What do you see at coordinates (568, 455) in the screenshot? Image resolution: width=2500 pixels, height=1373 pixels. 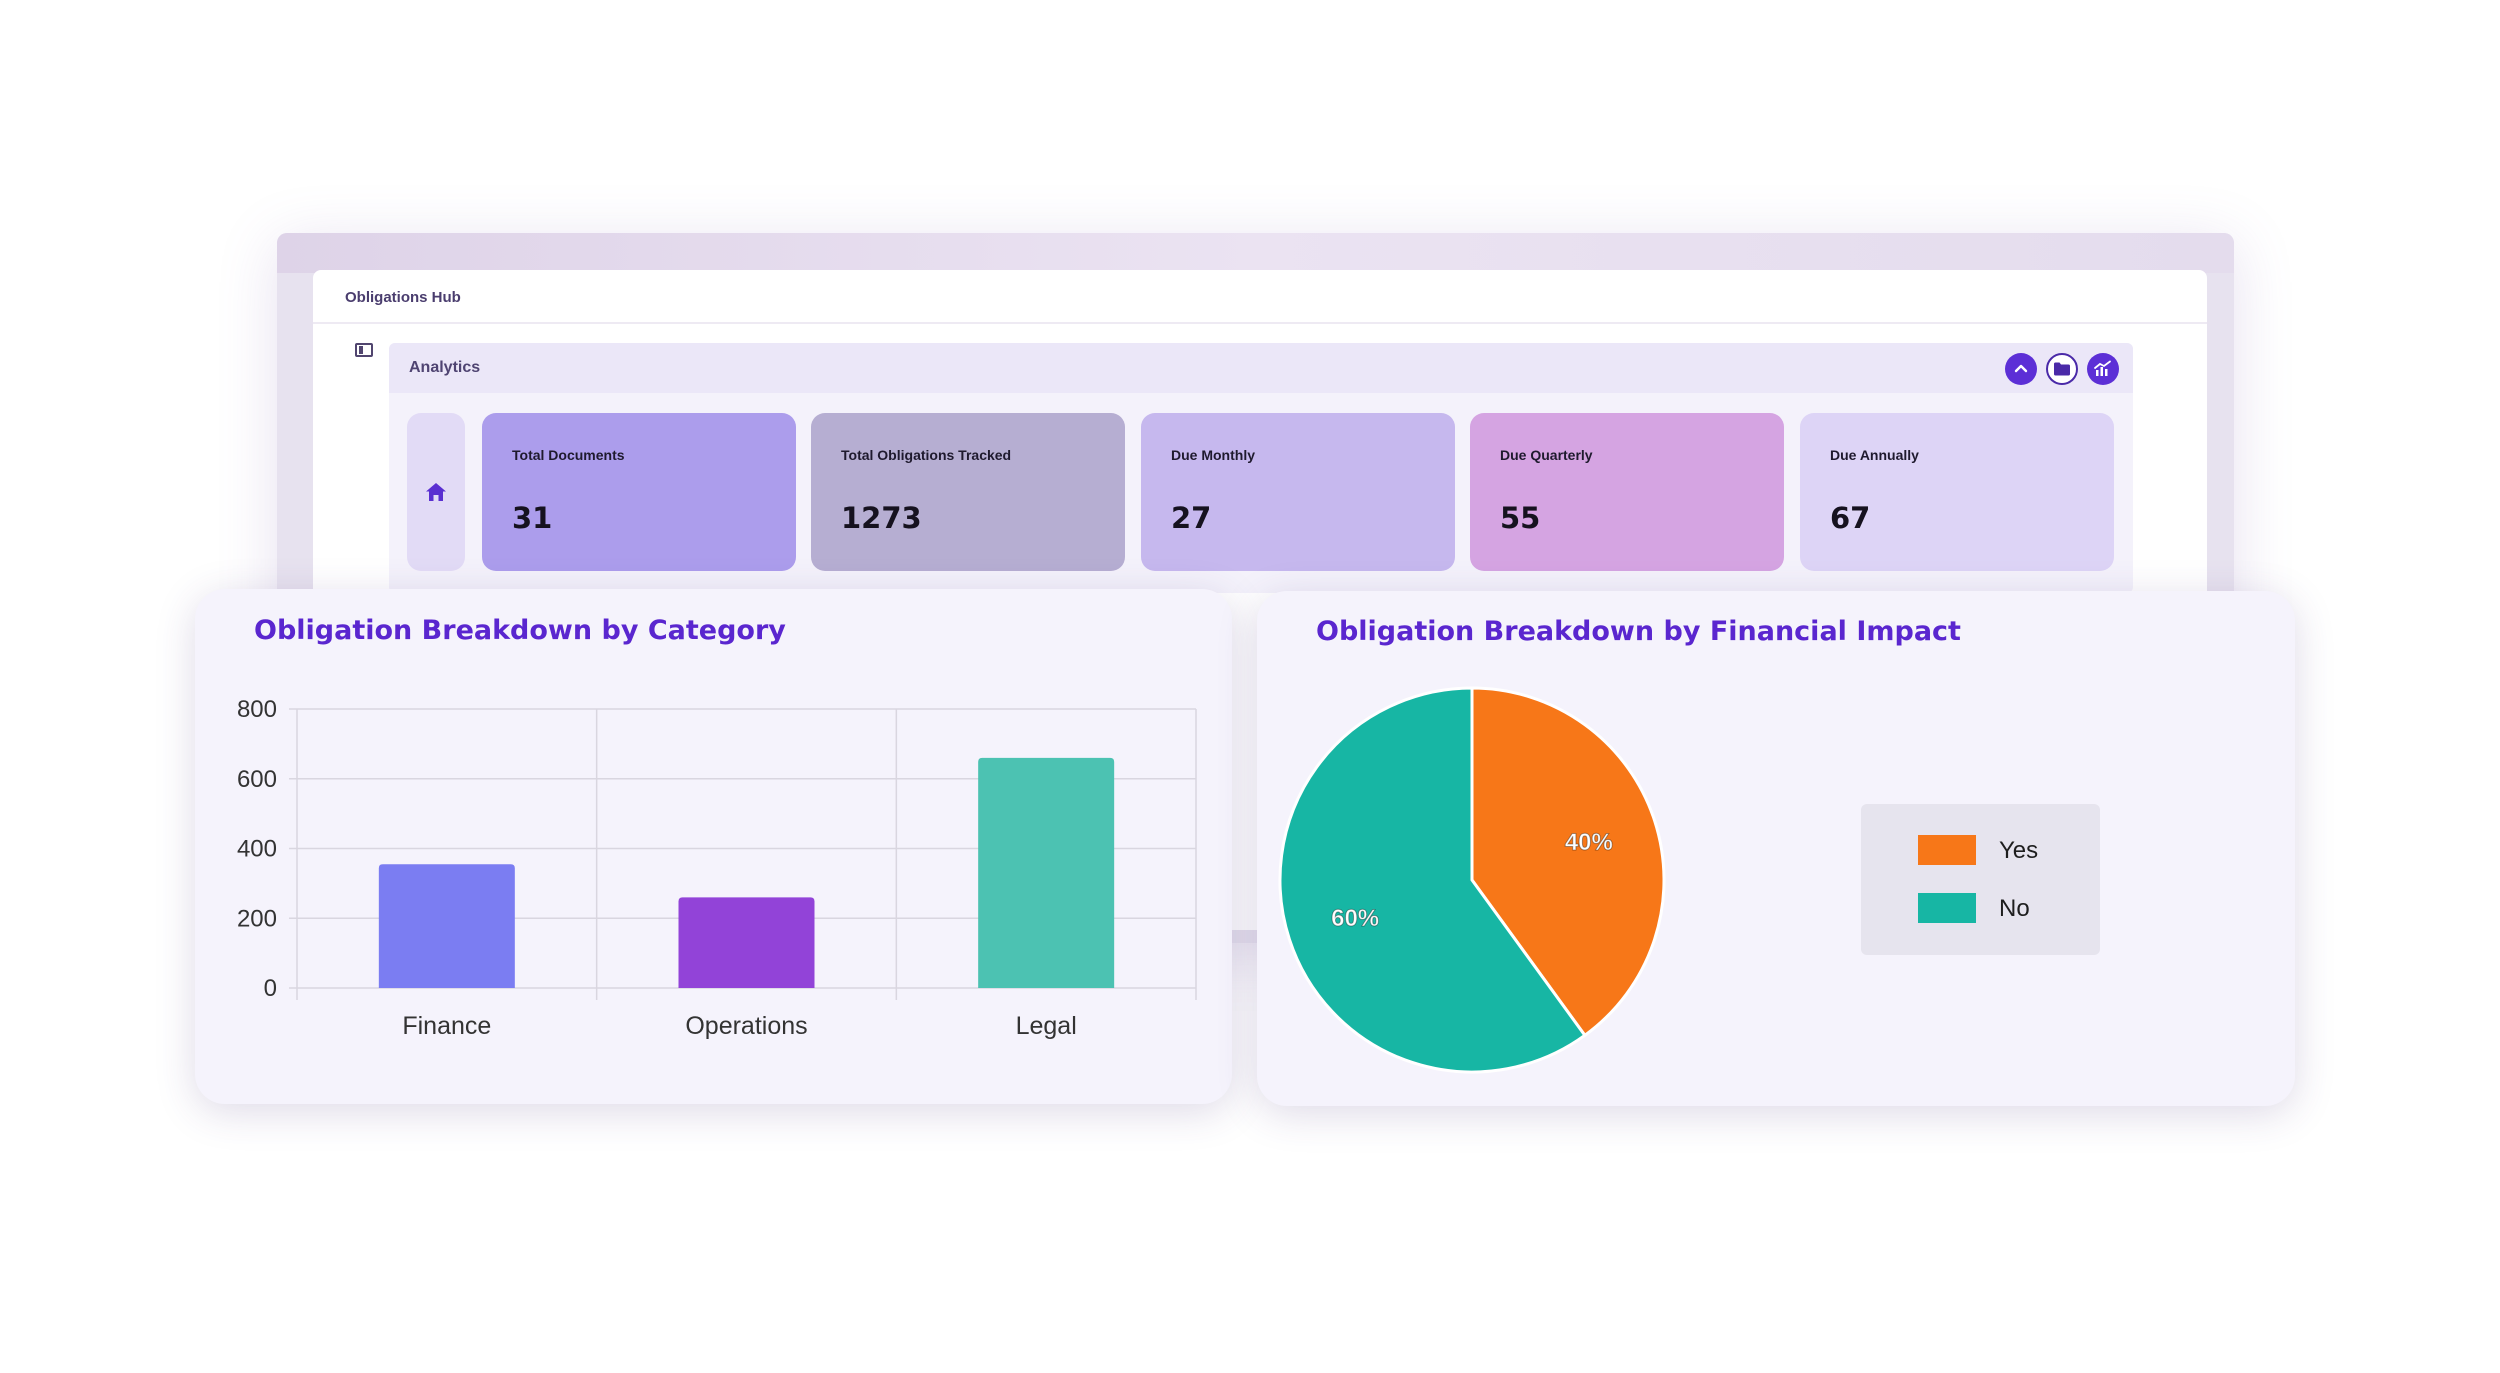 I see `stat-label: Total Documents` at bounding box center [568, 455].